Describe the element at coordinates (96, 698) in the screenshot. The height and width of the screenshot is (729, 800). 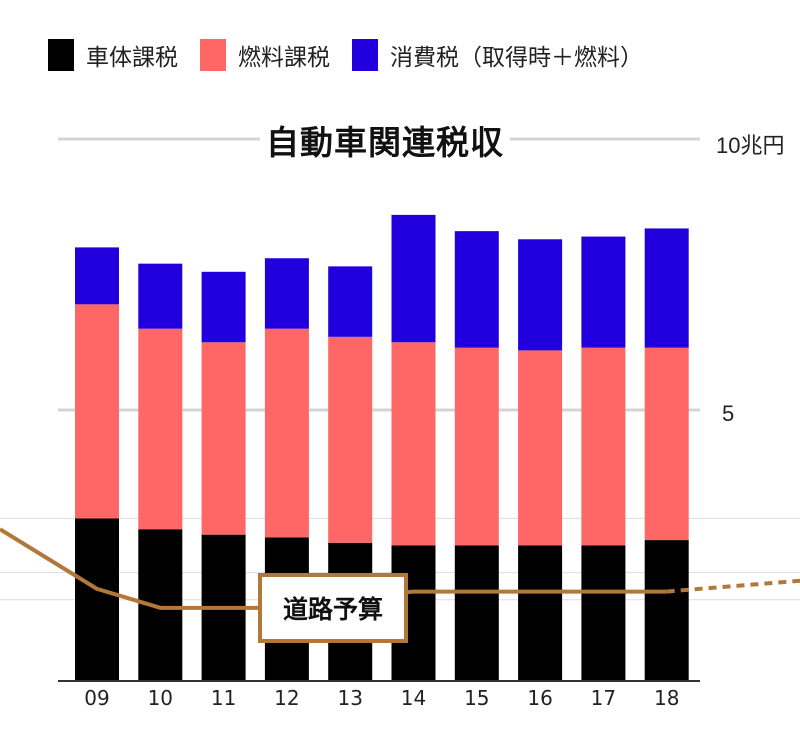
I see `x-tick-label-09: 09` at that location.